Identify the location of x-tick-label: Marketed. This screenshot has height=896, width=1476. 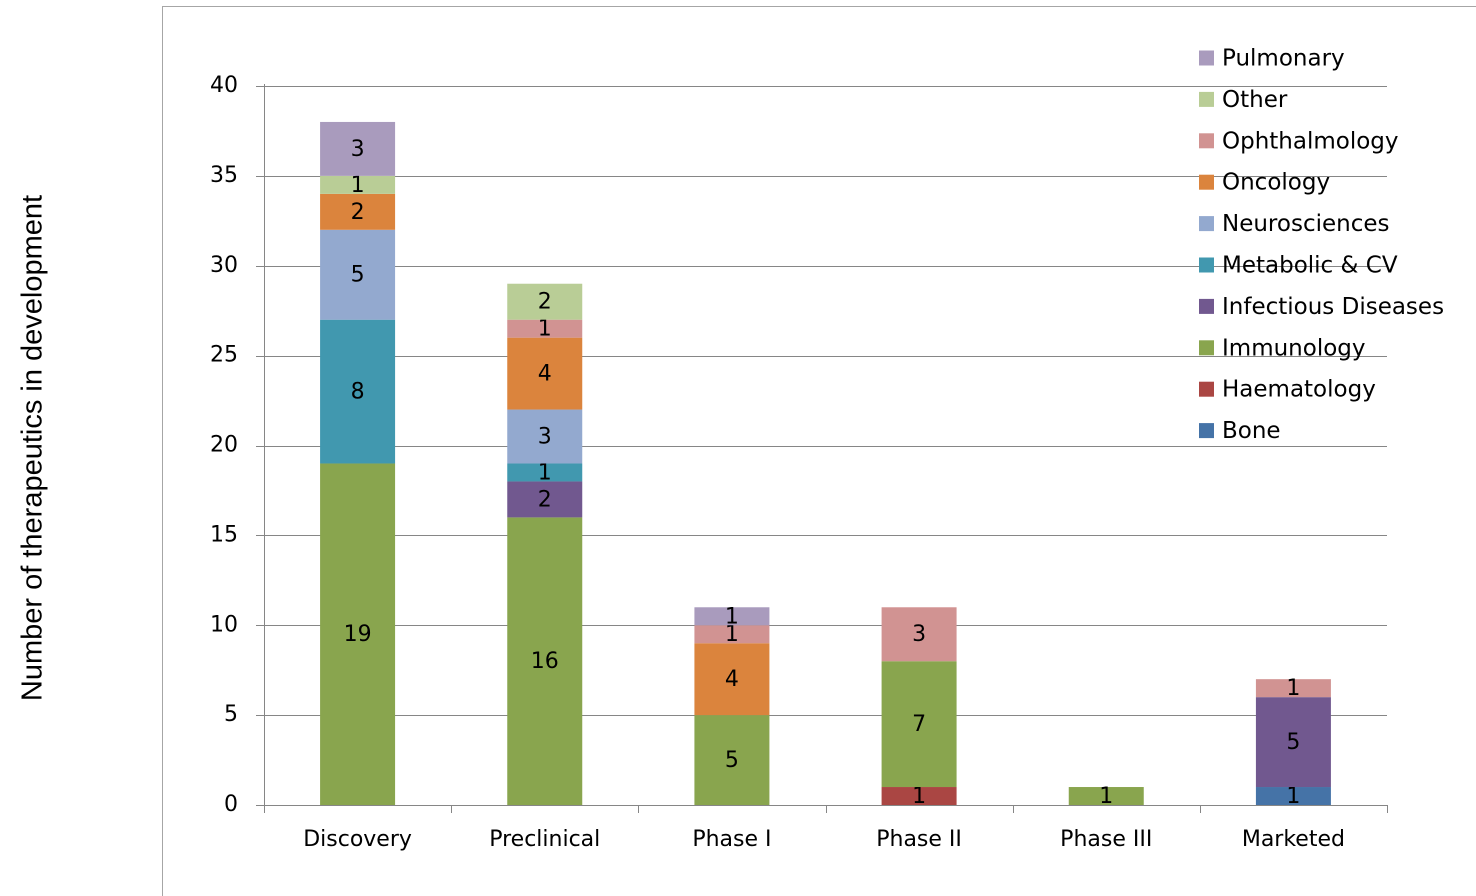
(1293, 839).